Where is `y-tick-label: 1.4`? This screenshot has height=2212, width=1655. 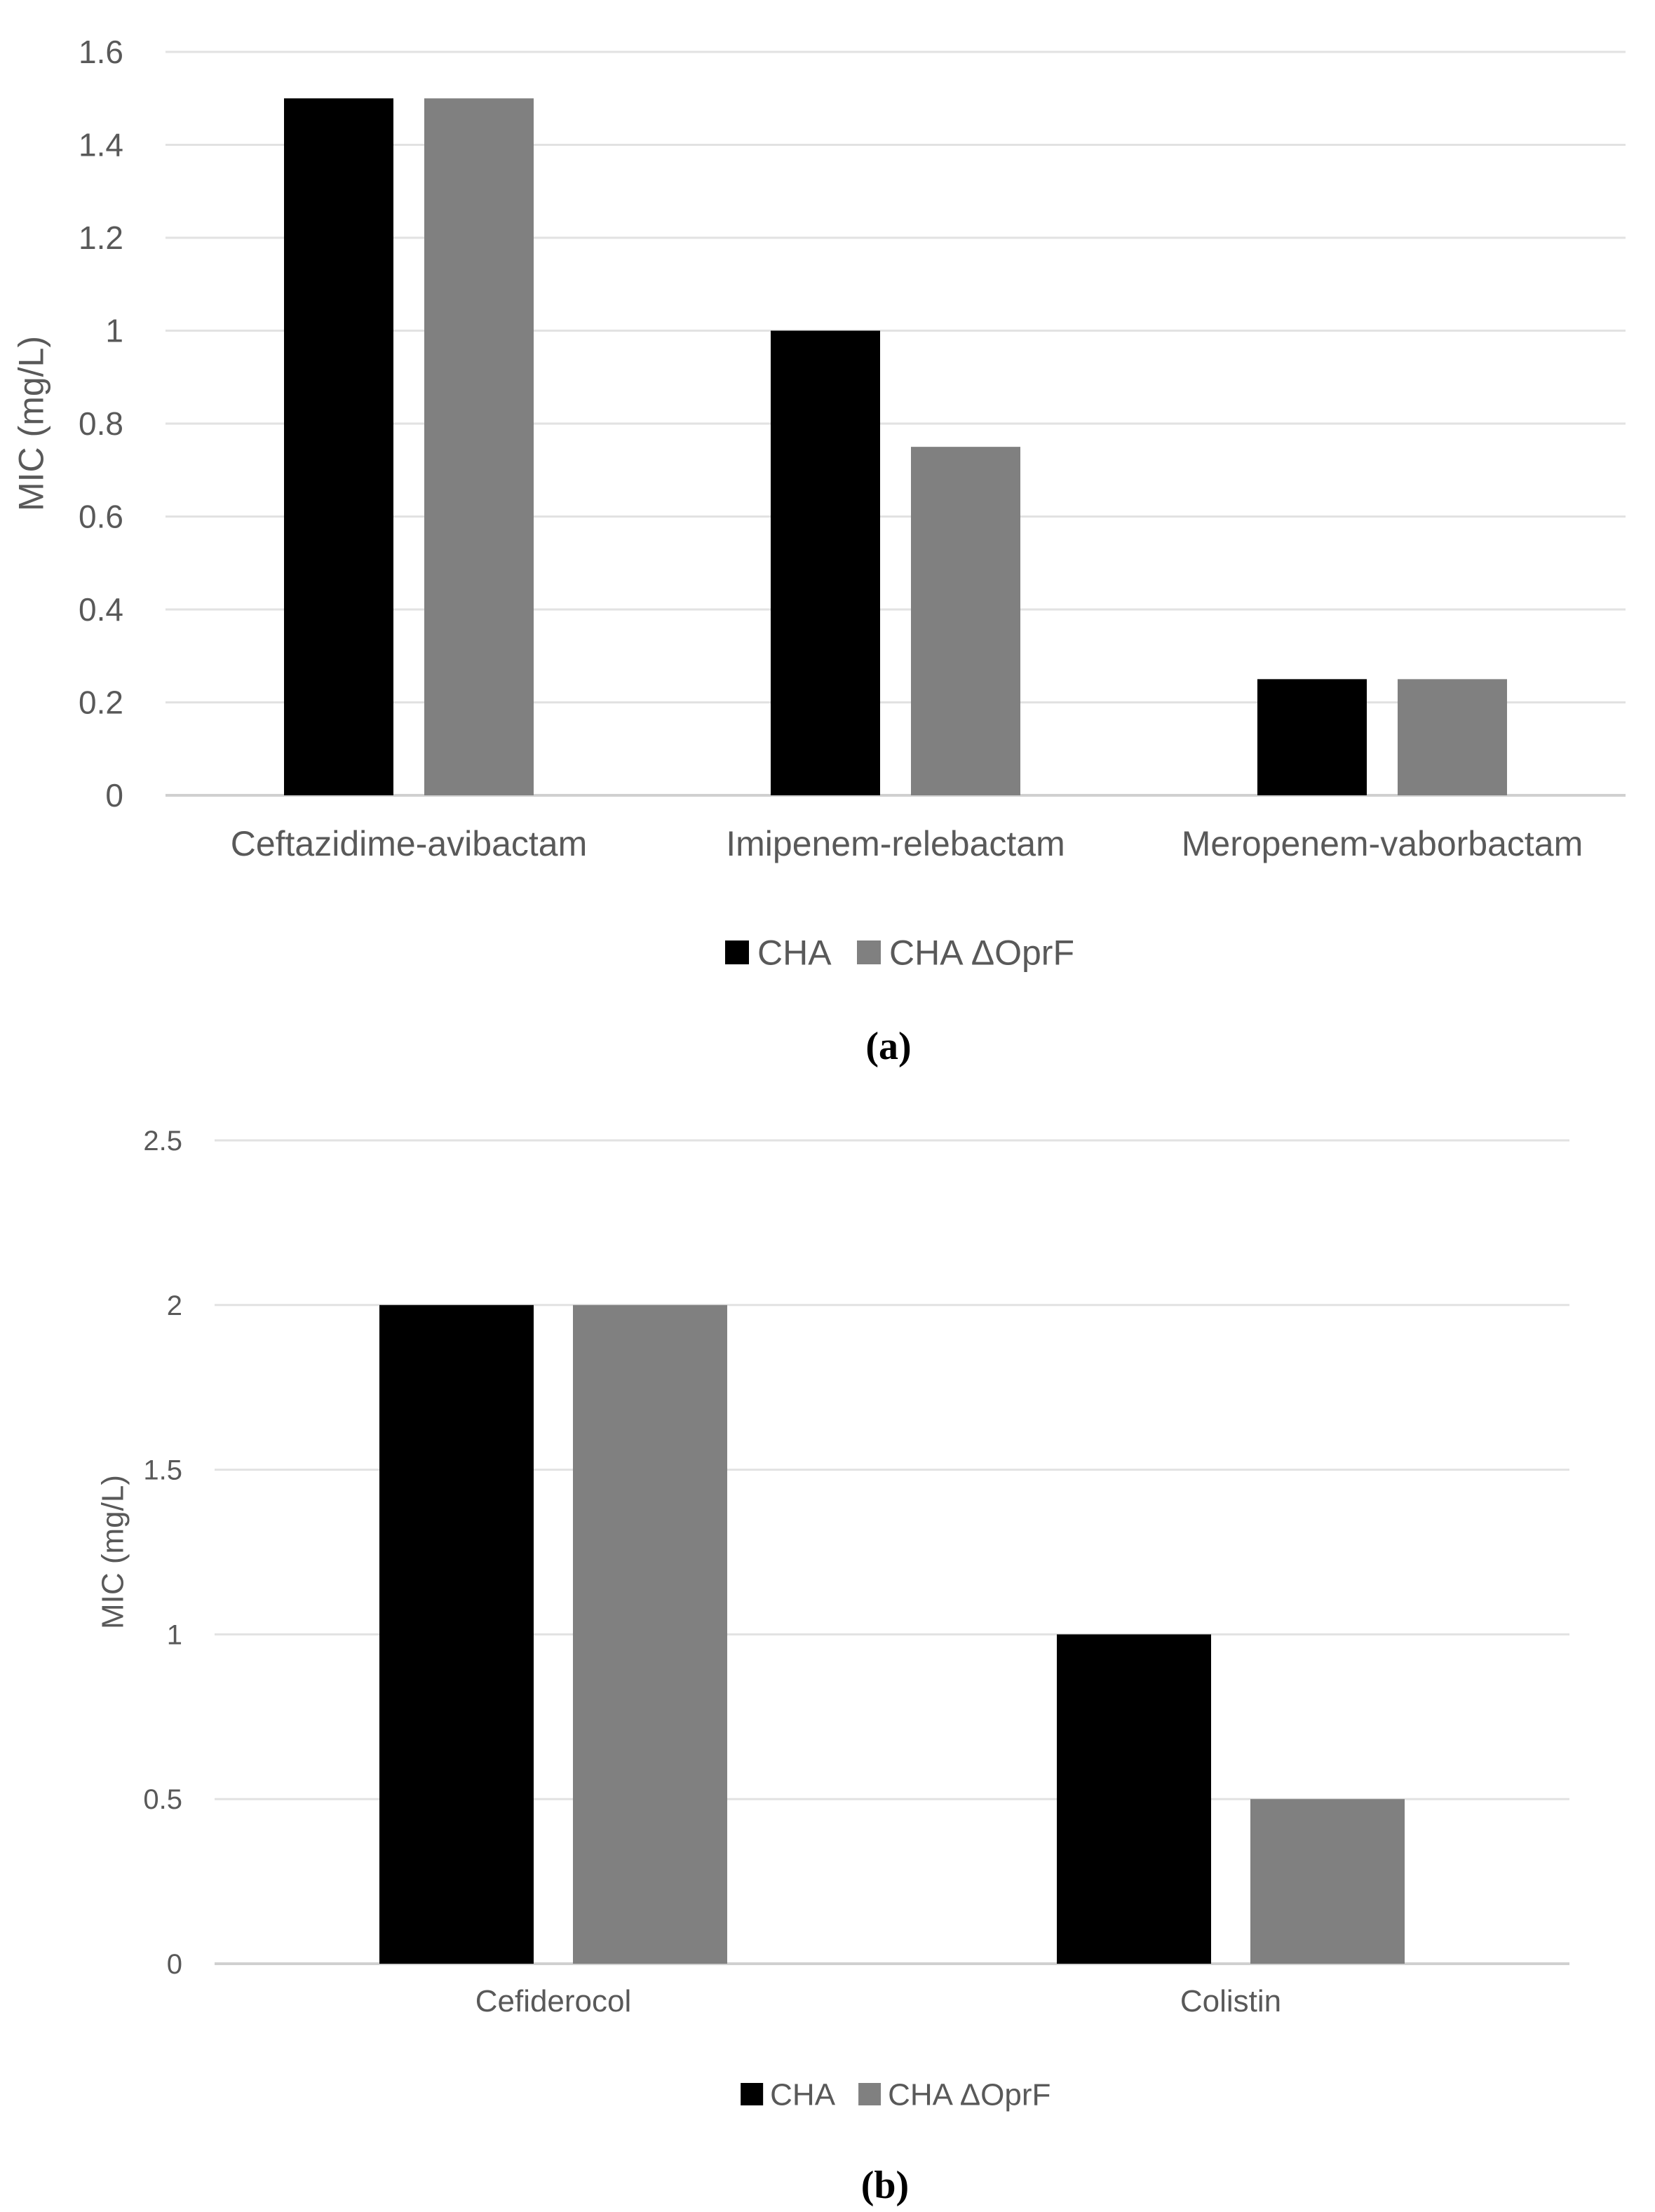 y-tick-label: 1.4 is located at coordinates (101, 145).